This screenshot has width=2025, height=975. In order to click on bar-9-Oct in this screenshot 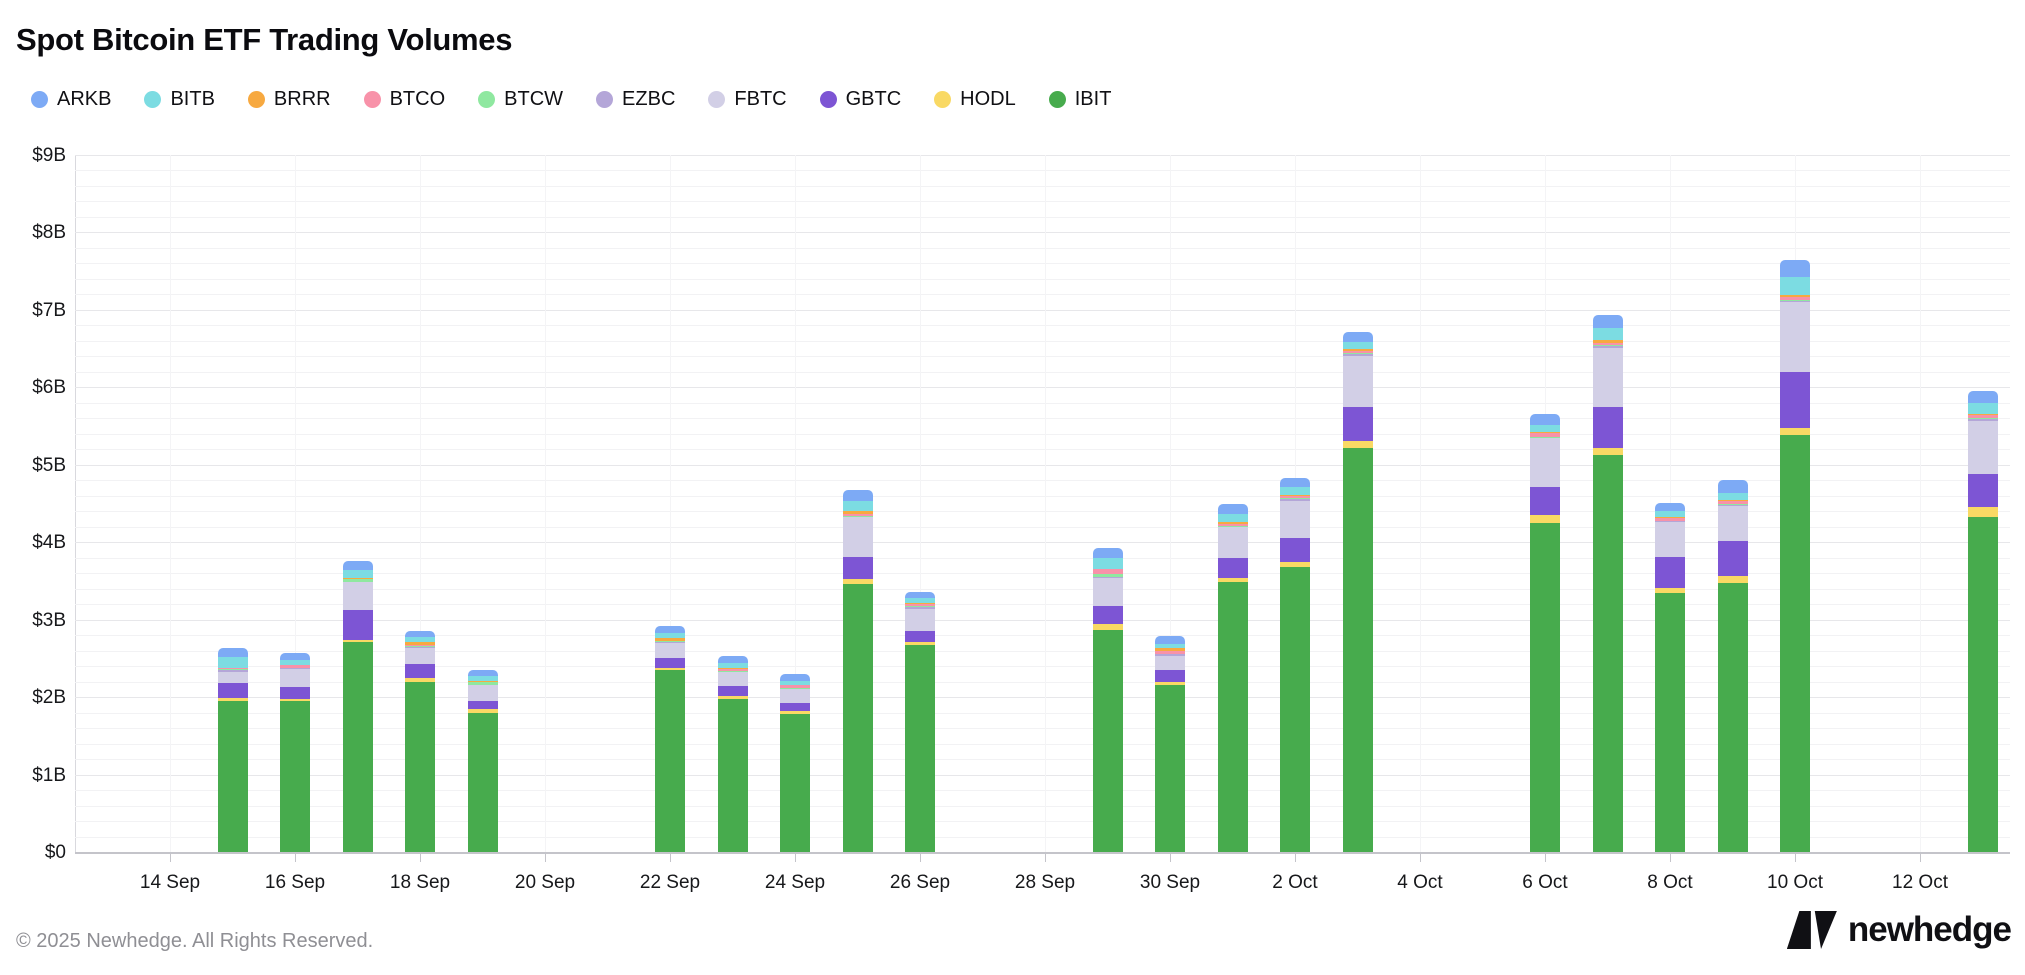, I will do `click(1732, 666)`.